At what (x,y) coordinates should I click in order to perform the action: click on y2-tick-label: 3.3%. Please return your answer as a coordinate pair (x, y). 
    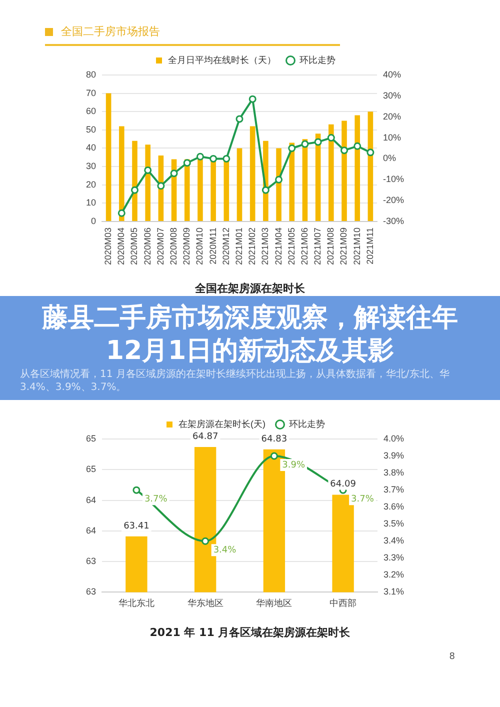
    Looking at the image, I should click on (393, 557).